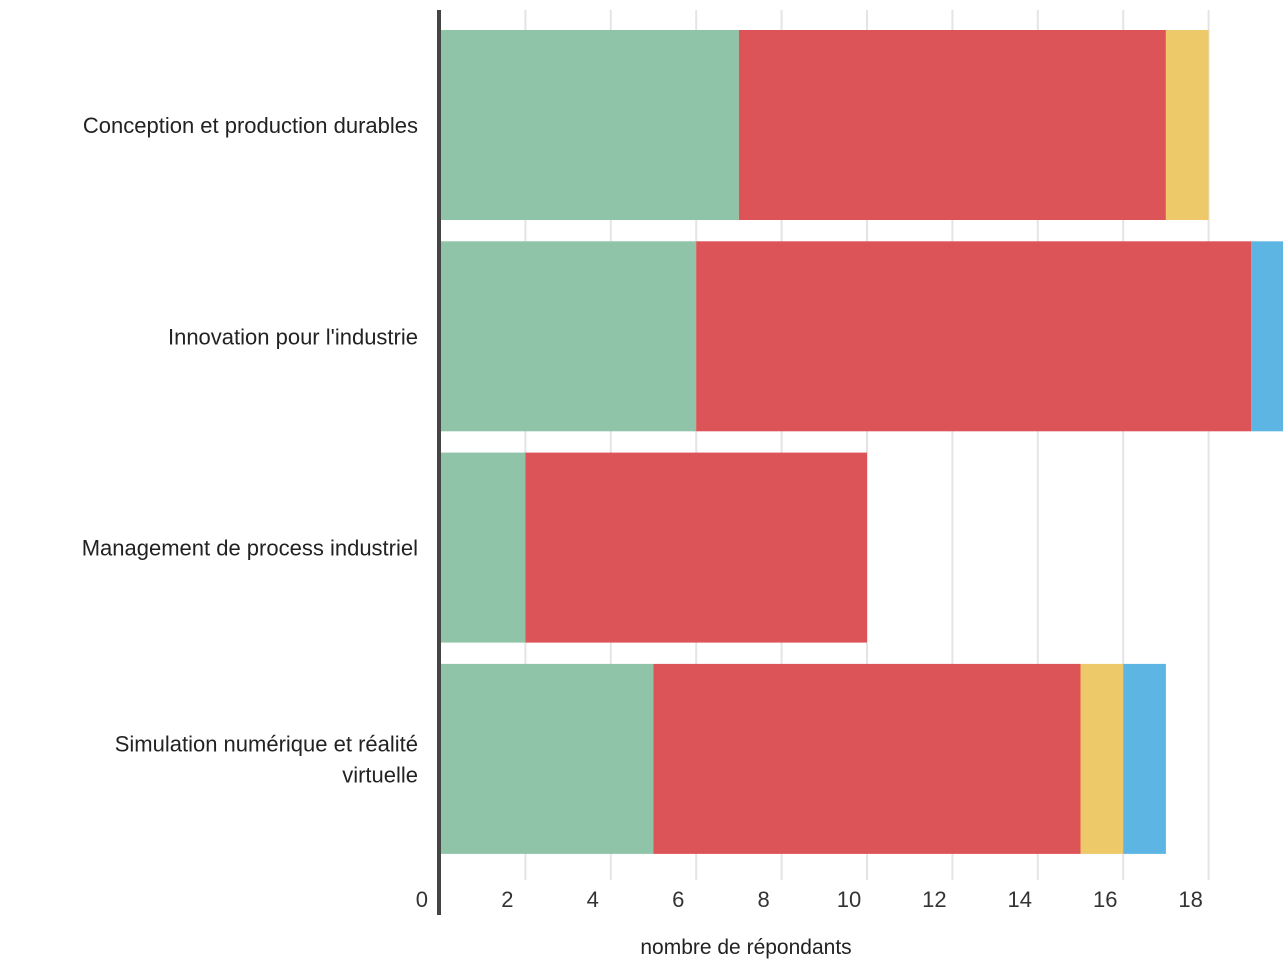 The width and height of the screenshot is (1283, 959). Describe the element at coordinates (593, 899) in the screenshot. I see `x-tick-label-4: 4` at that location.